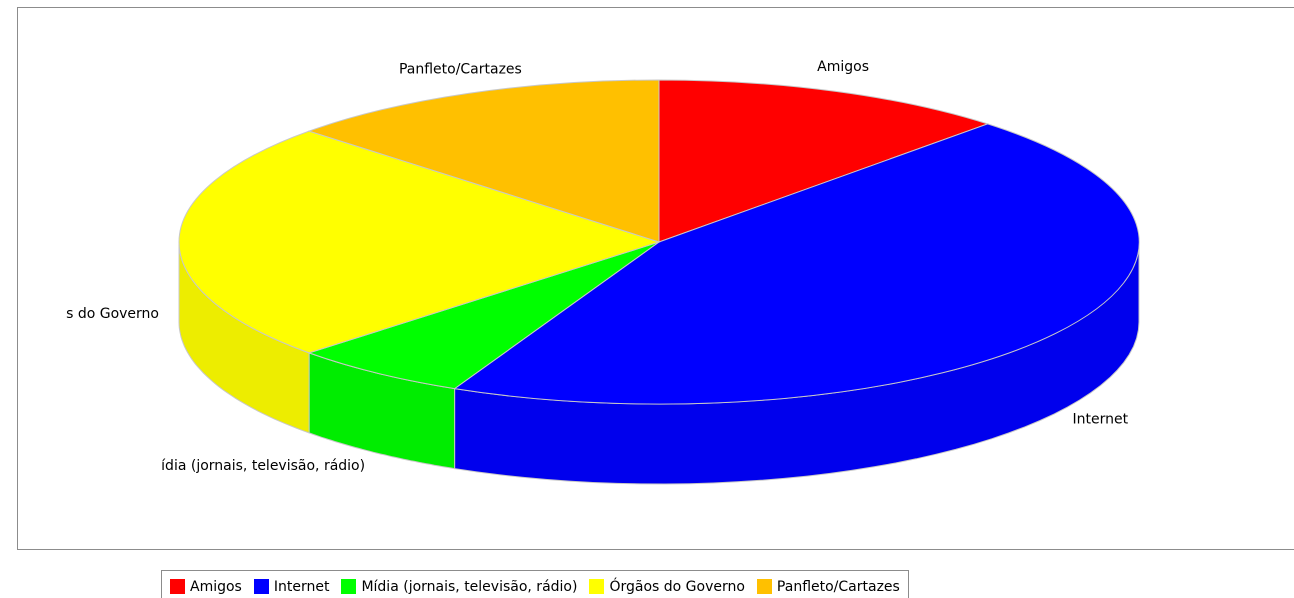 Image resolution: width=1294 pixels, height=598 pixels. I want to click on legend-swatch-internet, so click(261, 586).